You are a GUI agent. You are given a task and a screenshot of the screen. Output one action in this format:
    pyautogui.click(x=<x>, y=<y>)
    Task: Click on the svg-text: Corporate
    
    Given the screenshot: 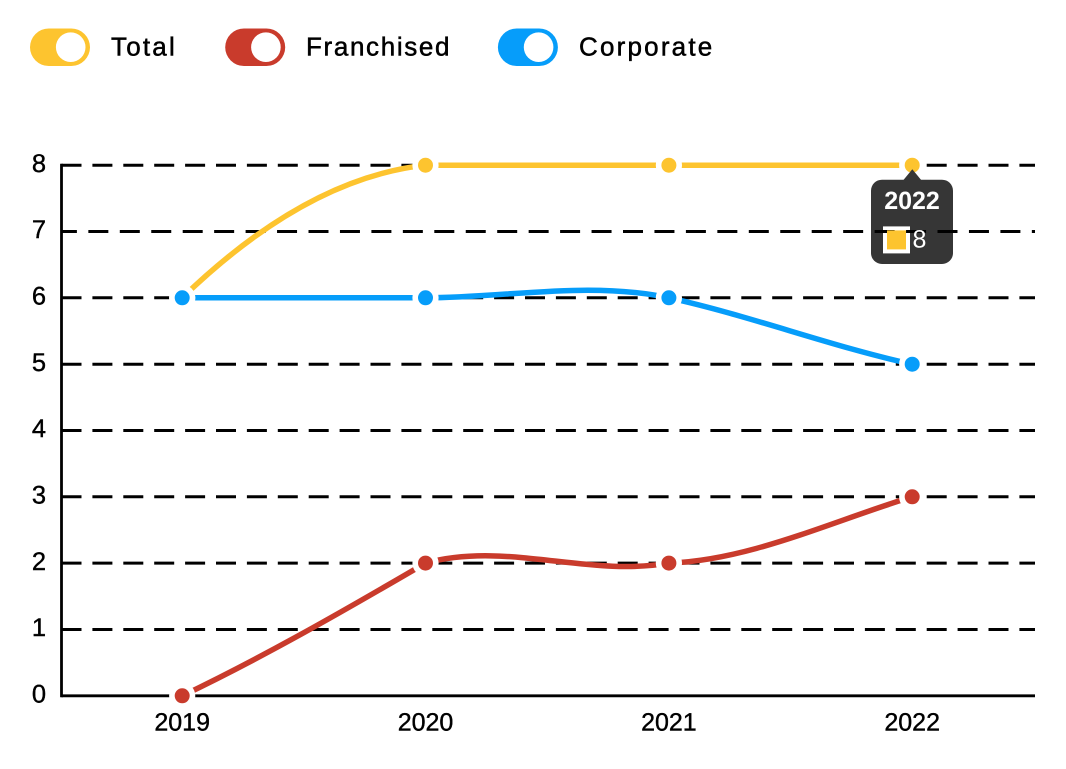 What is the action you would take?
    pyautogui.click(x=646, y=47)
    